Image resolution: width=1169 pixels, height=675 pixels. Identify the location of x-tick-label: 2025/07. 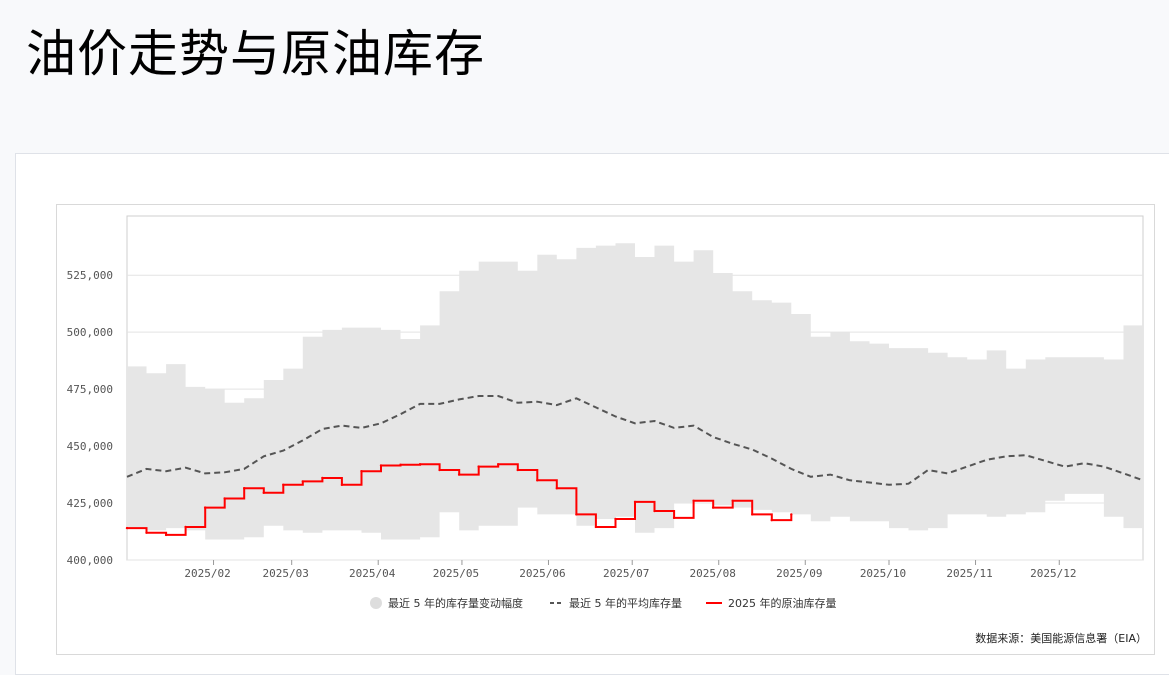
(626, 573).